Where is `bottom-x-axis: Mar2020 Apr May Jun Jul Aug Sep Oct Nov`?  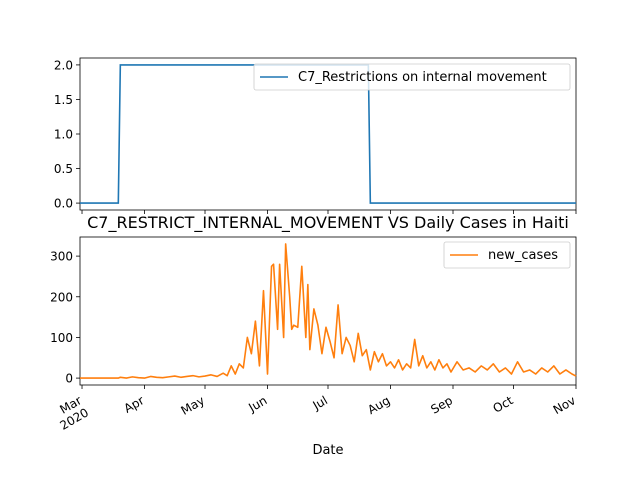
bottom-x-axis: Mar2020 Apr May Jun Jul Aug Sep Oct Nov is located at coordinates (314, 409).